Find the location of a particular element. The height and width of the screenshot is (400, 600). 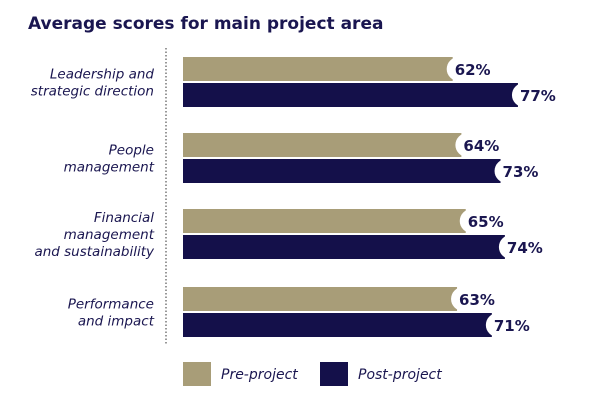

value-label: 64% is located at coordinates (481, 146).